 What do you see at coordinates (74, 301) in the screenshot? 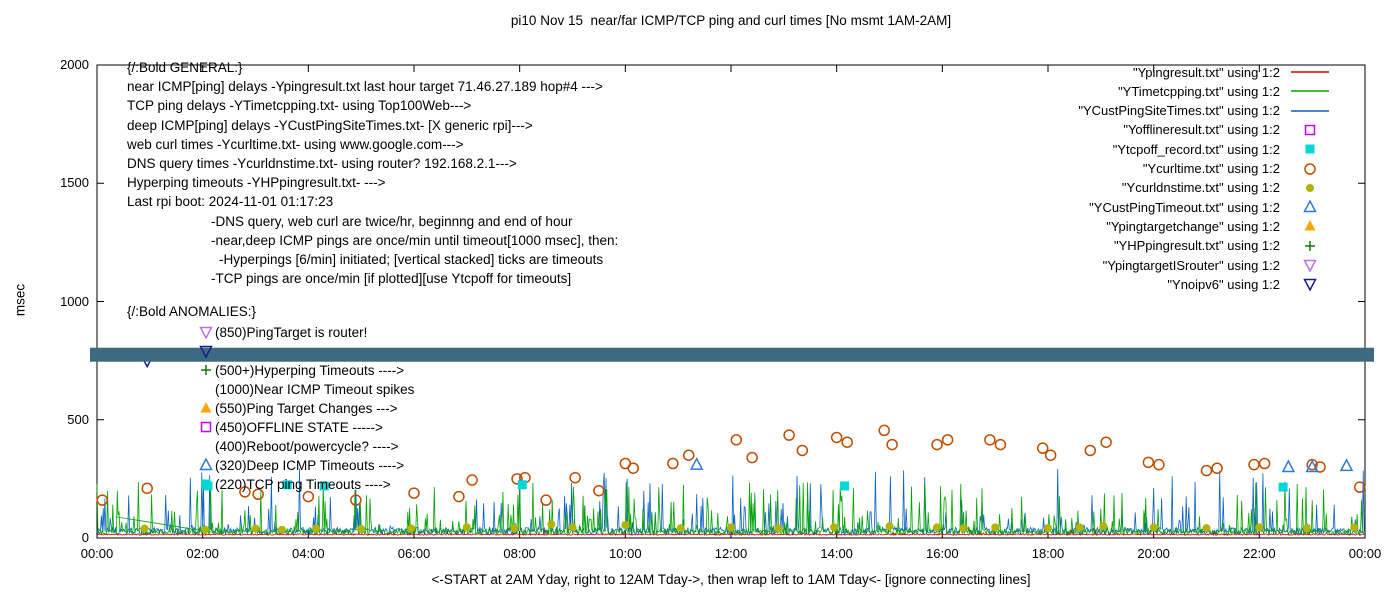
I see `y-tick-label: 1000` at bounding box center [74, 301].